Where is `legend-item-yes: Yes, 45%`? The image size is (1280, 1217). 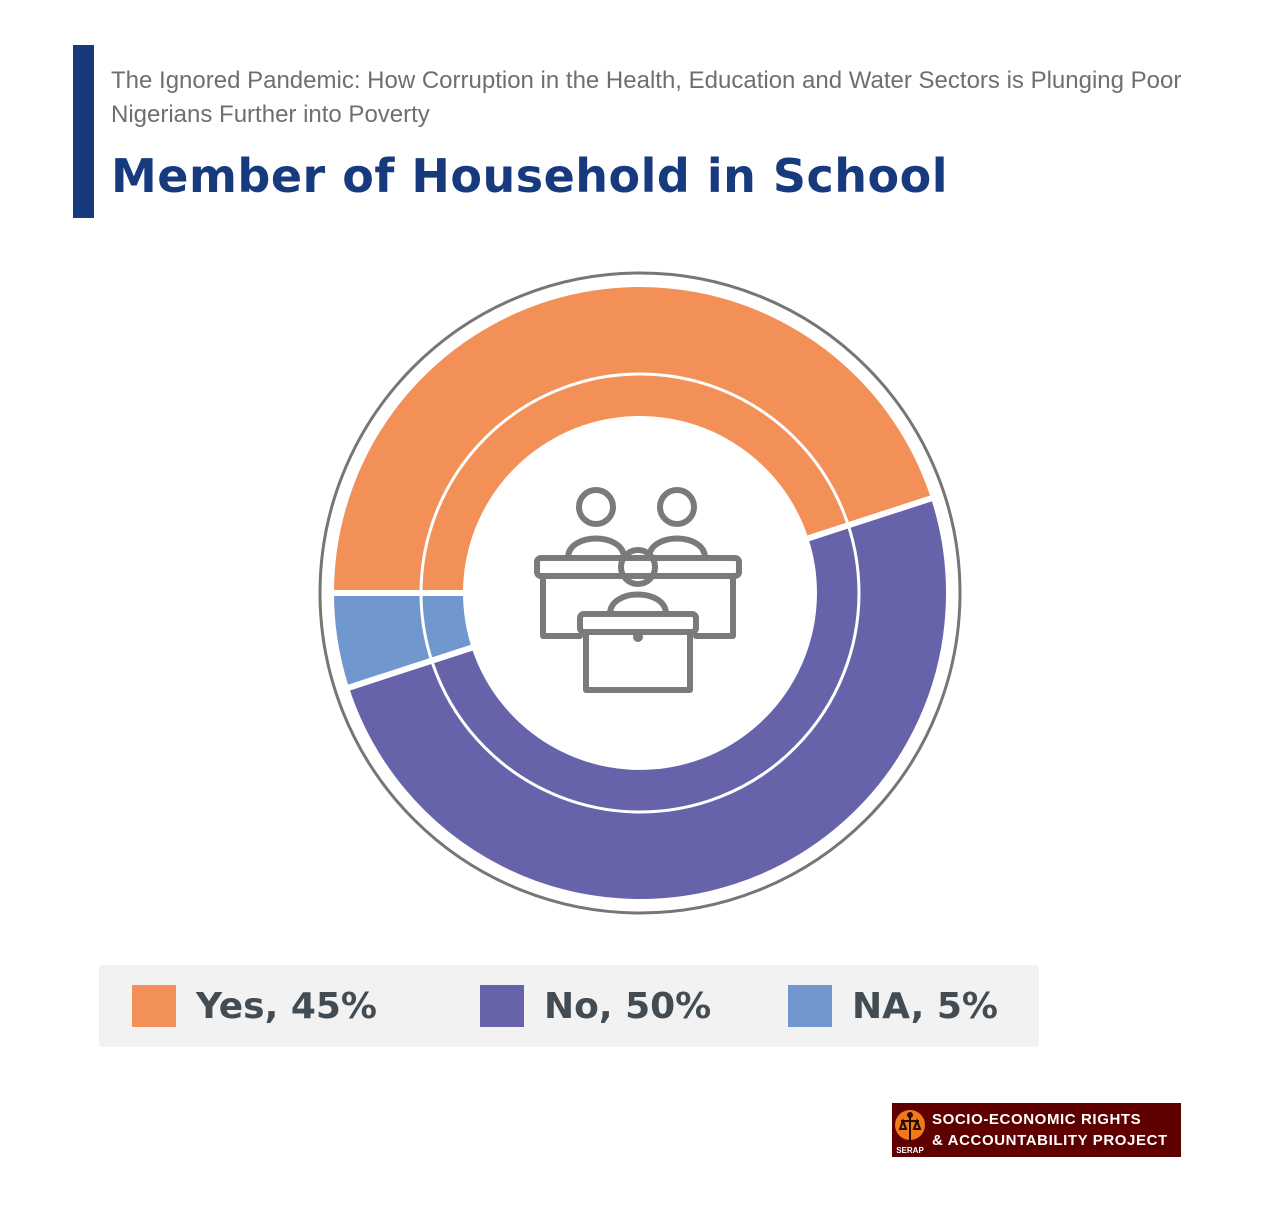
legend-item-yes: Yes, 45% is located at coordinates (254, 1006).